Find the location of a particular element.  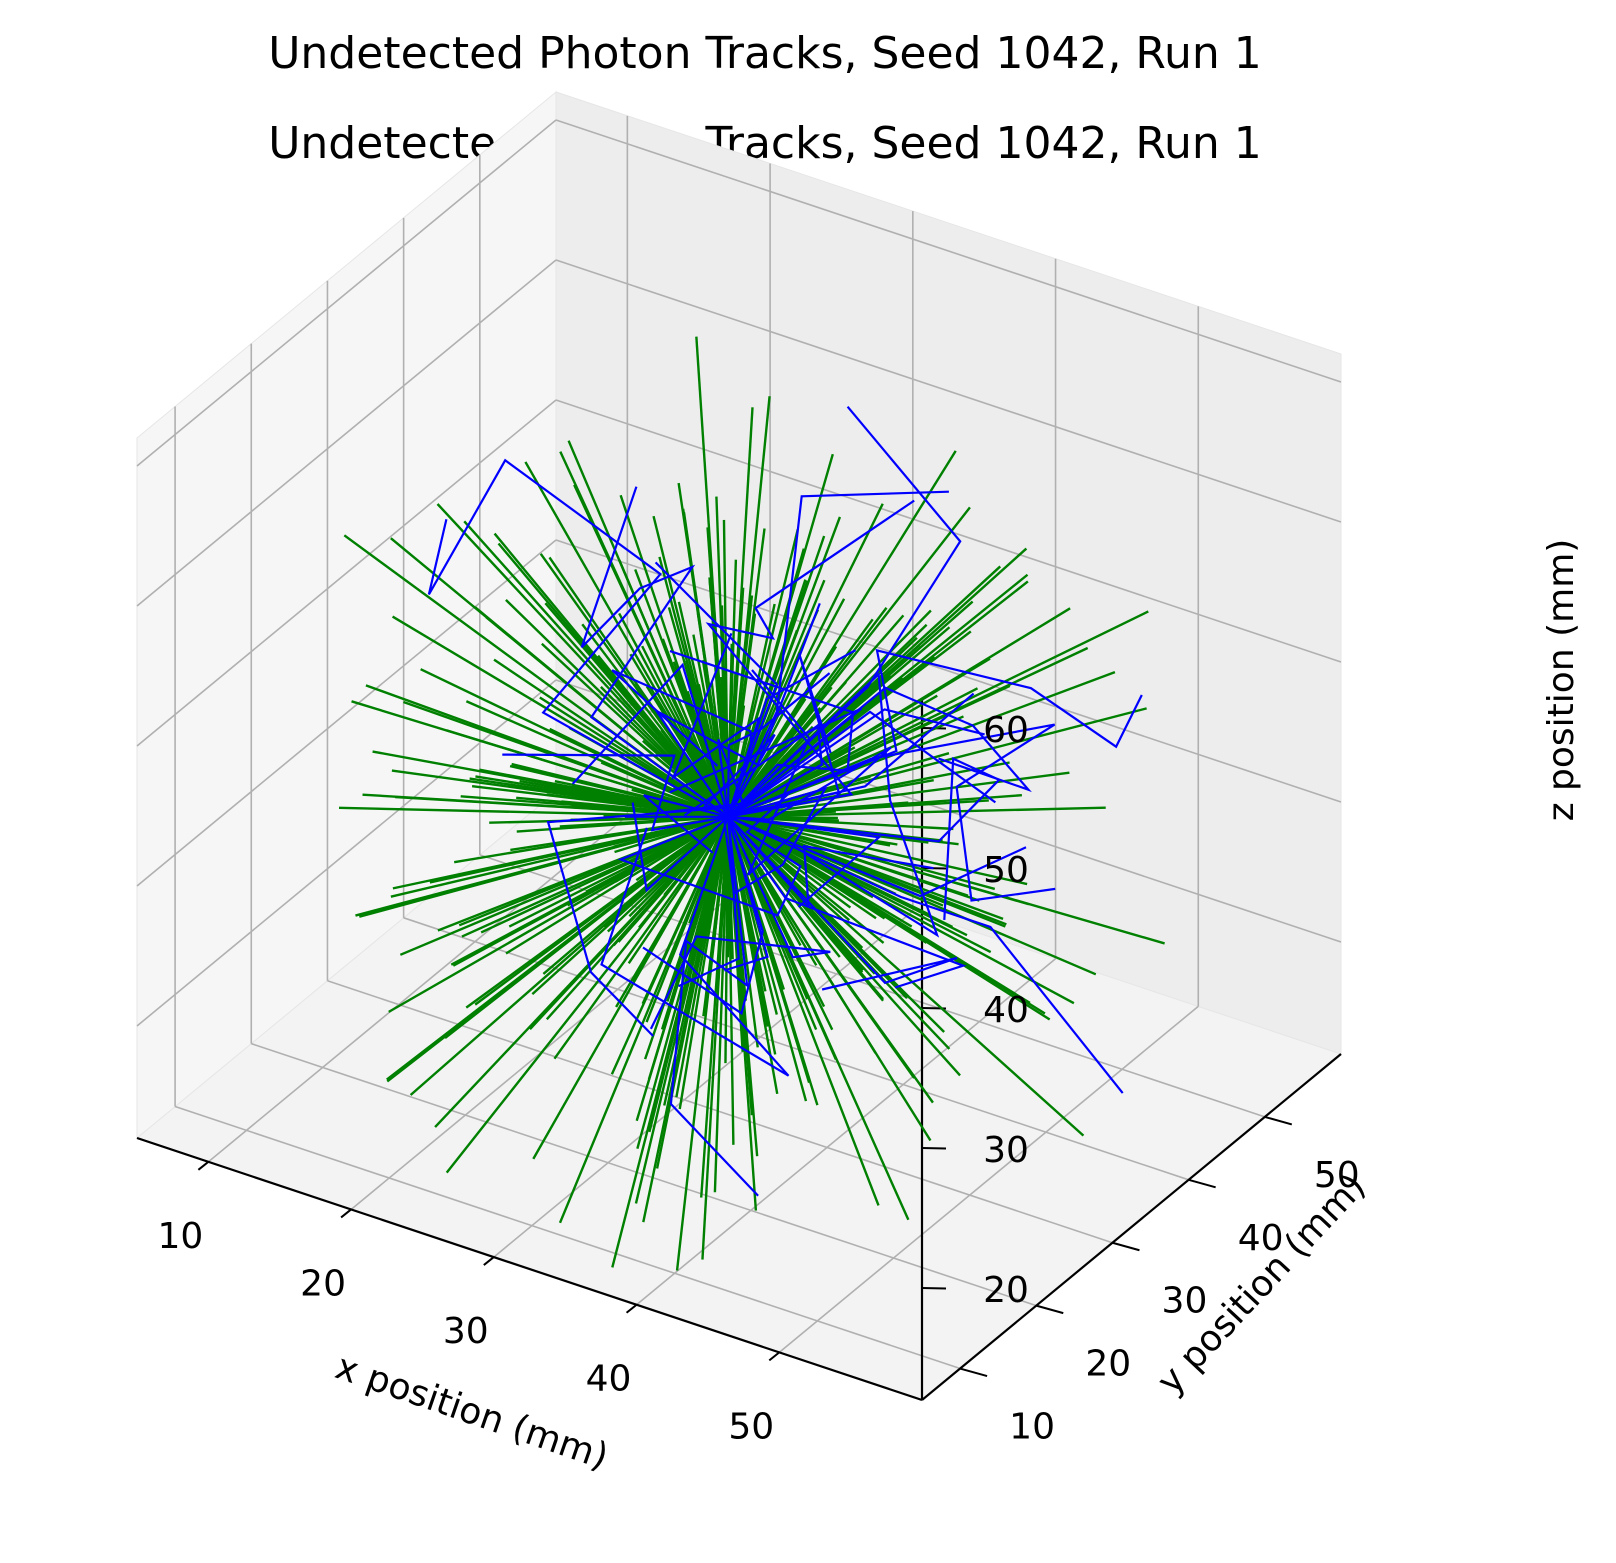

z-axis-label: z position (mm) is located at coordinates (1561, 680).